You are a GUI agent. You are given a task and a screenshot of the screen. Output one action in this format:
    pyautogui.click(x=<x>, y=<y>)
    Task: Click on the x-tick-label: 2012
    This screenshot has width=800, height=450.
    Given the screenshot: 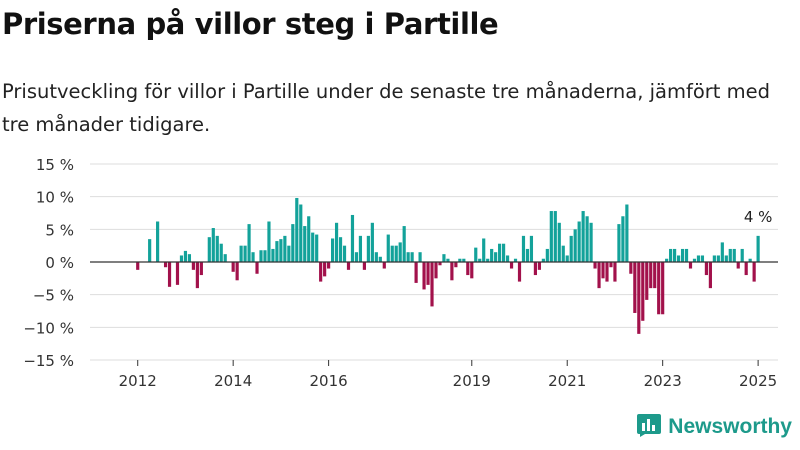 What is the action you would take?
    pyautogui.click(x=138, y=381)
    